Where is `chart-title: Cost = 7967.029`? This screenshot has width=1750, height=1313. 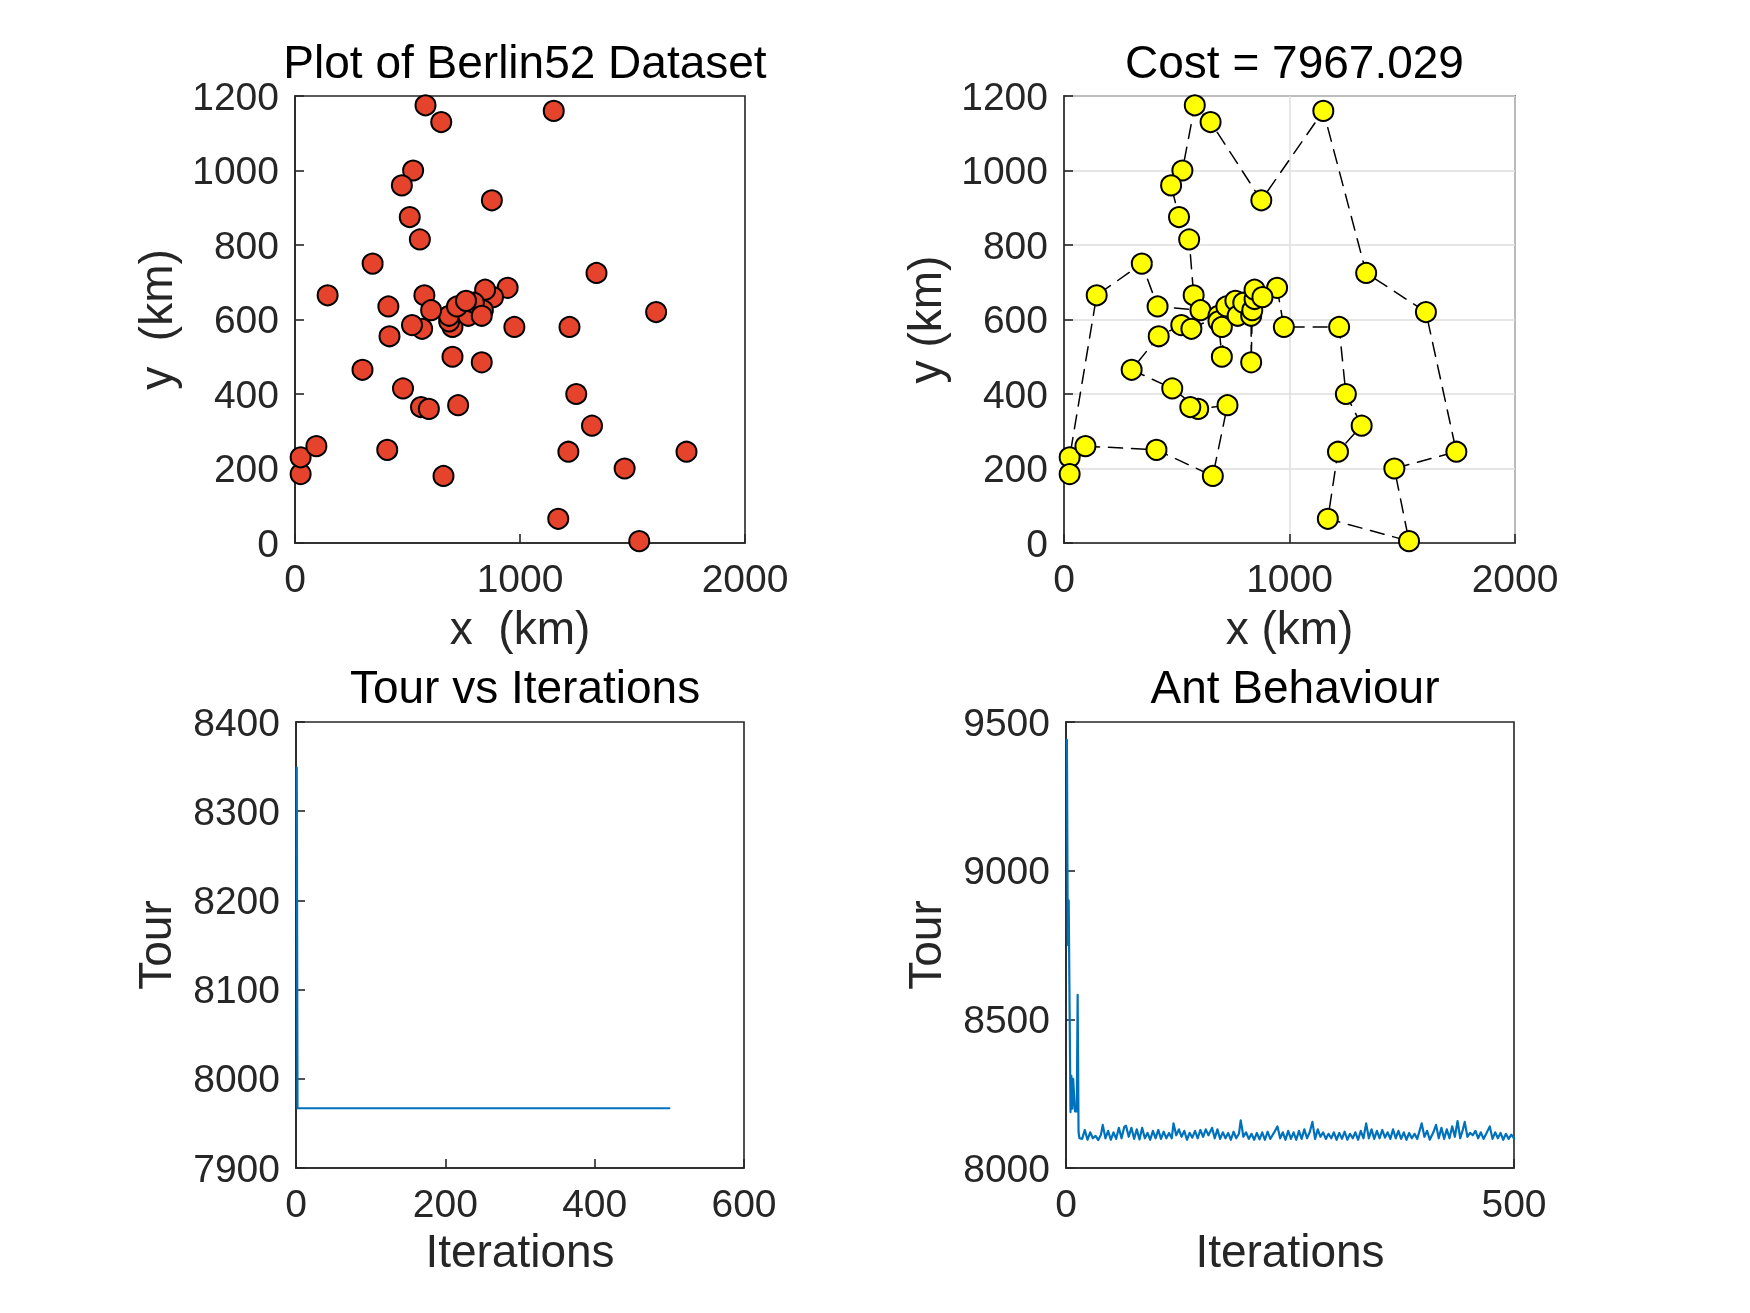
chart-title: Cost = 7967.029 is located at coordinates (1294, 62).